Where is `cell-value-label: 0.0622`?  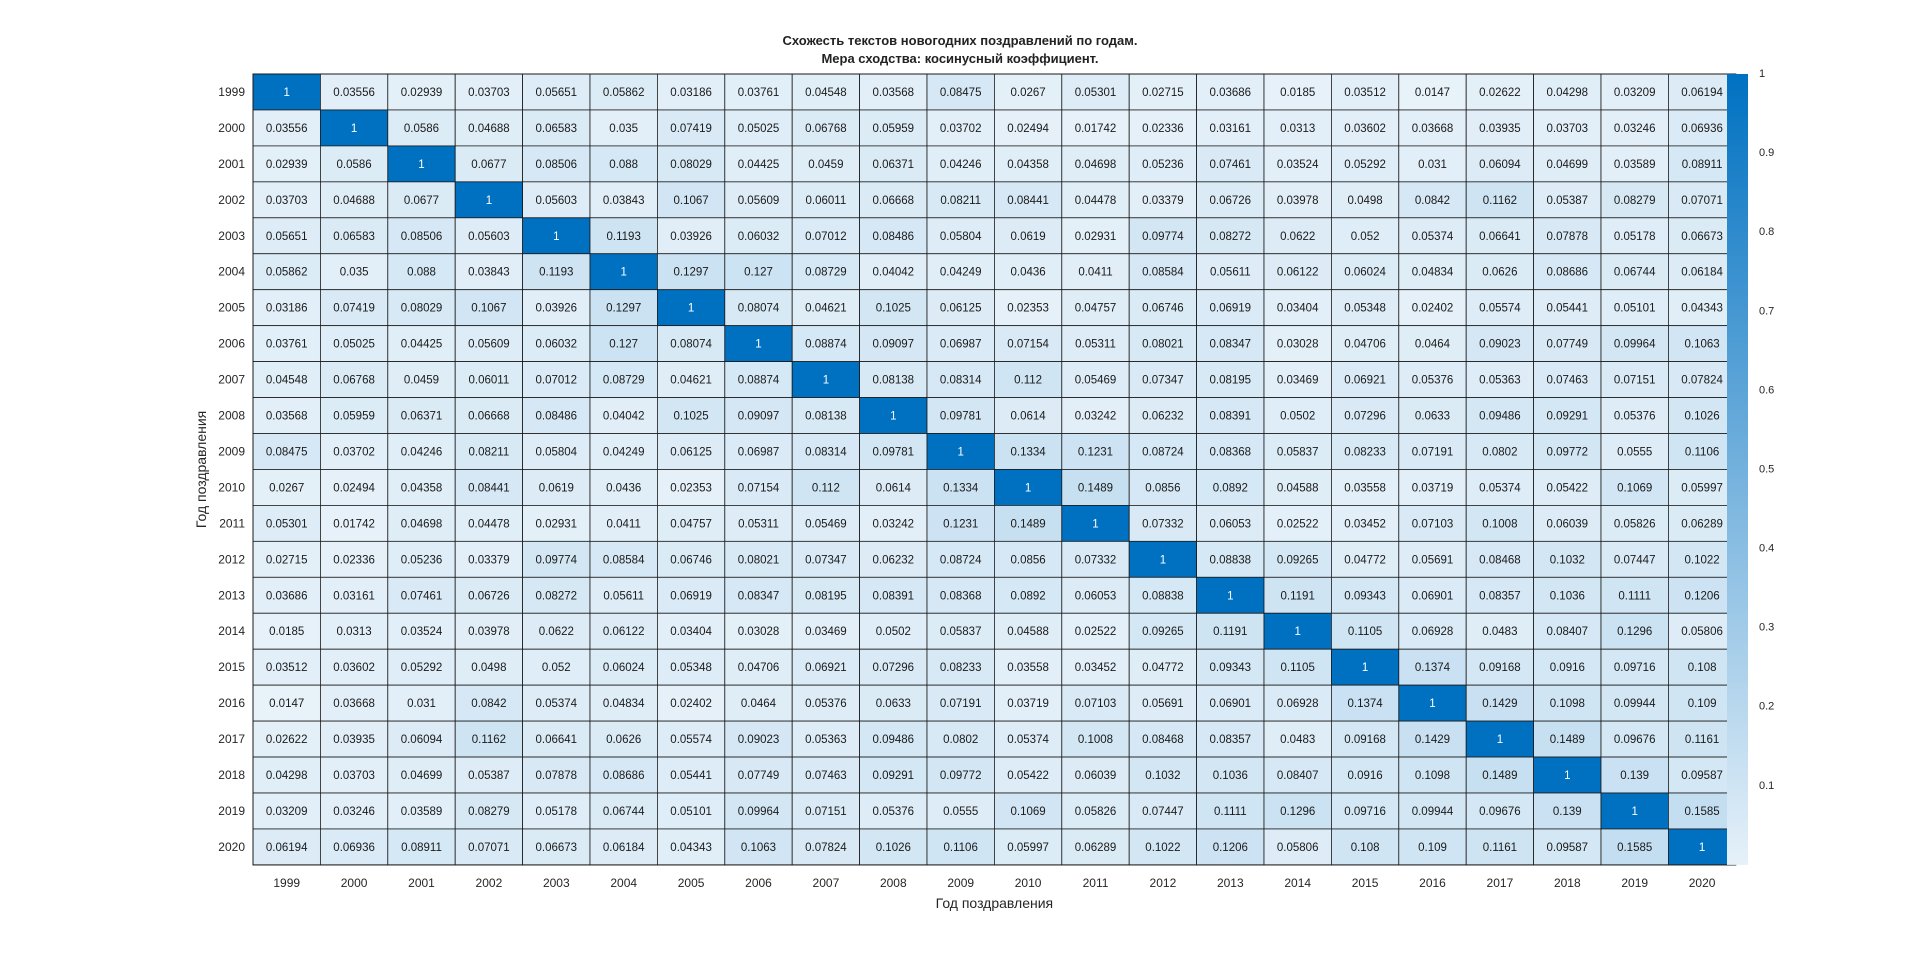 cell-value-label: 0.0622 is located at coordinates (556, 632).